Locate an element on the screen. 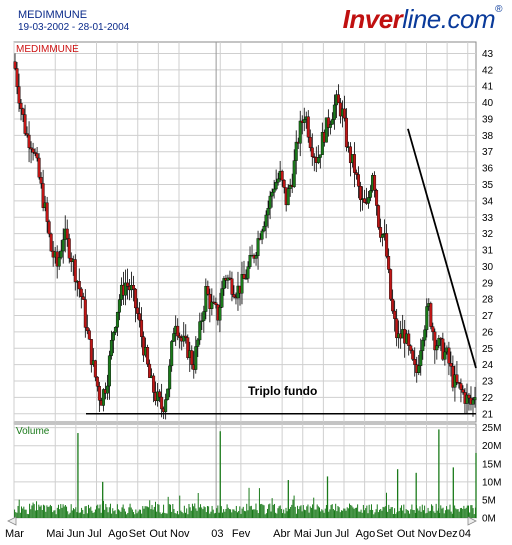 The image size is (512, 545). time-tick-label: Set is located at coordinates (137, 534).